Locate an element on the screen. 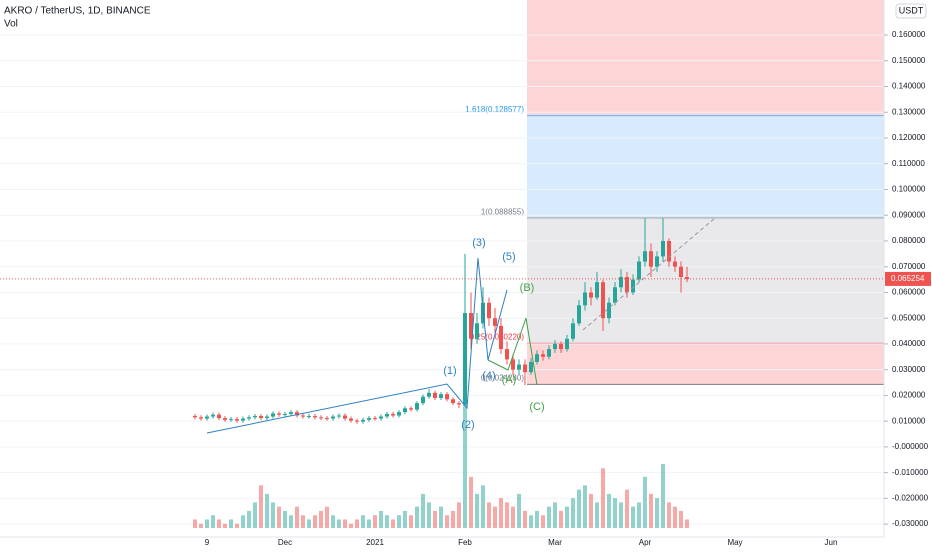  x-tick-label: Jun is located at coordinates (831, 542).